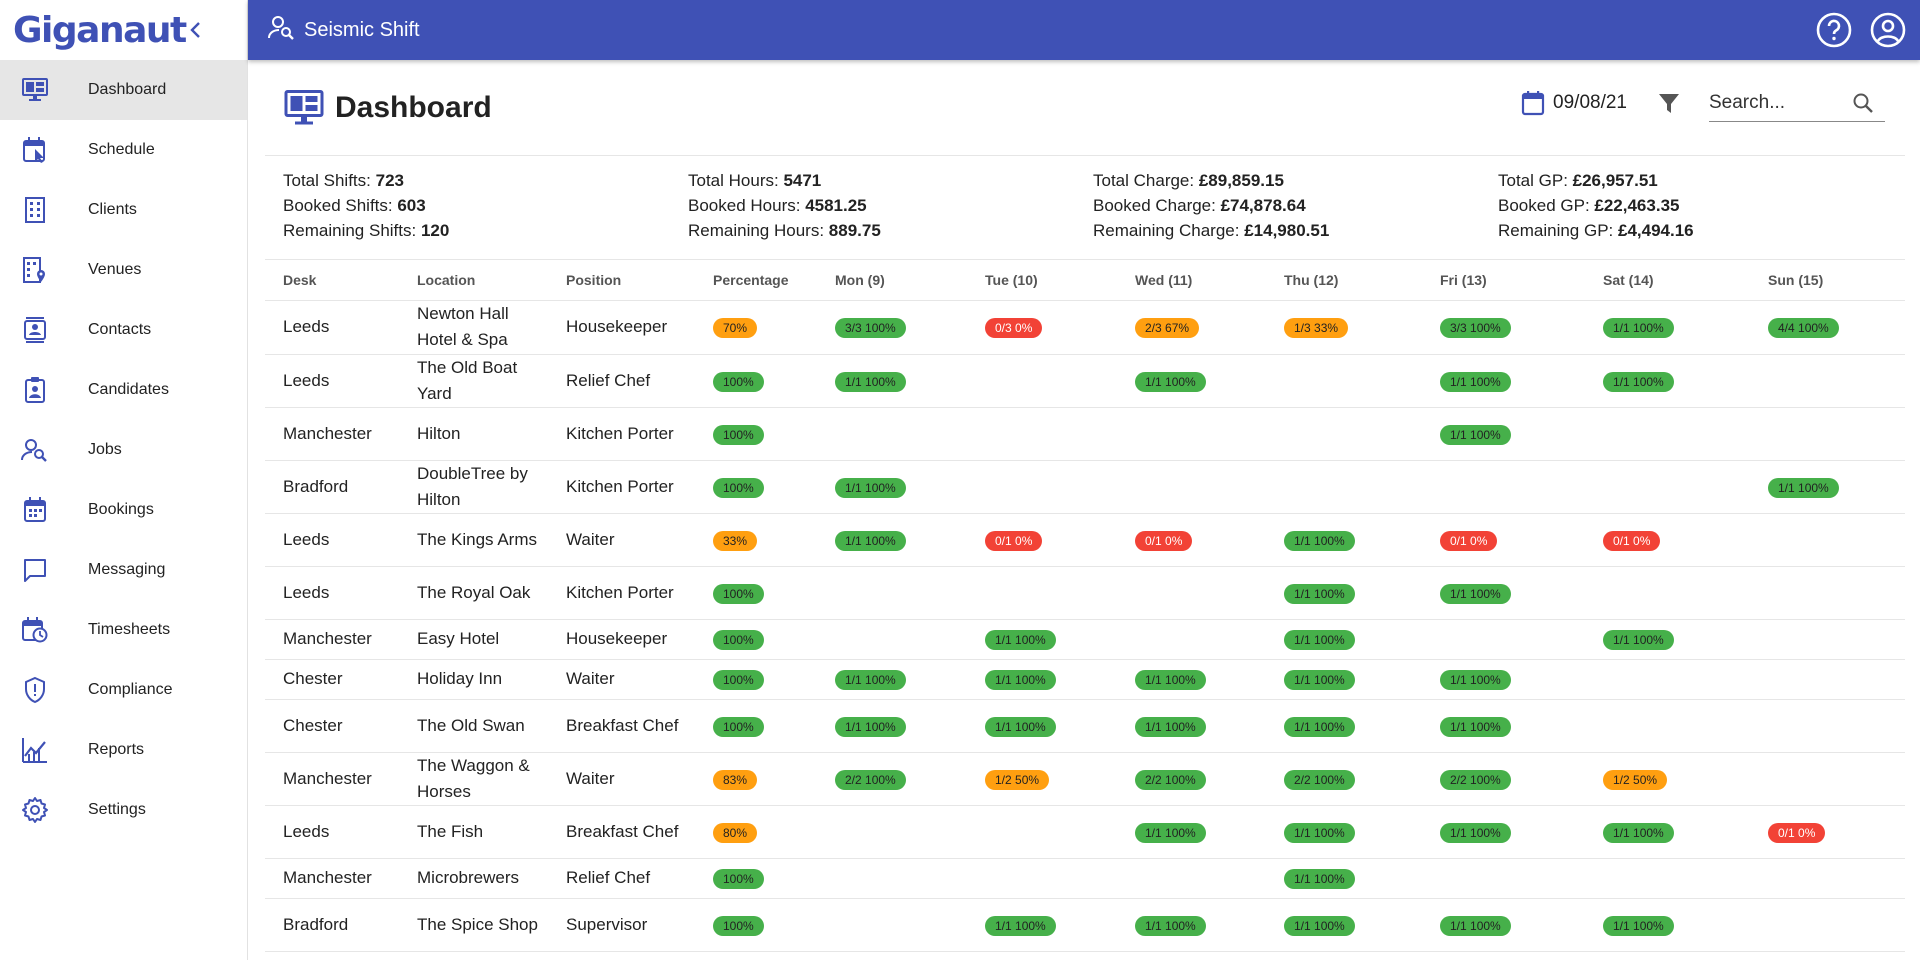 Image resolution: width=1920 pixels, height=960 pixels. Describe the element at coordinates (1017, 779) in the screenshot. I see `day-tue-badge: 1/2 50%` at that location.